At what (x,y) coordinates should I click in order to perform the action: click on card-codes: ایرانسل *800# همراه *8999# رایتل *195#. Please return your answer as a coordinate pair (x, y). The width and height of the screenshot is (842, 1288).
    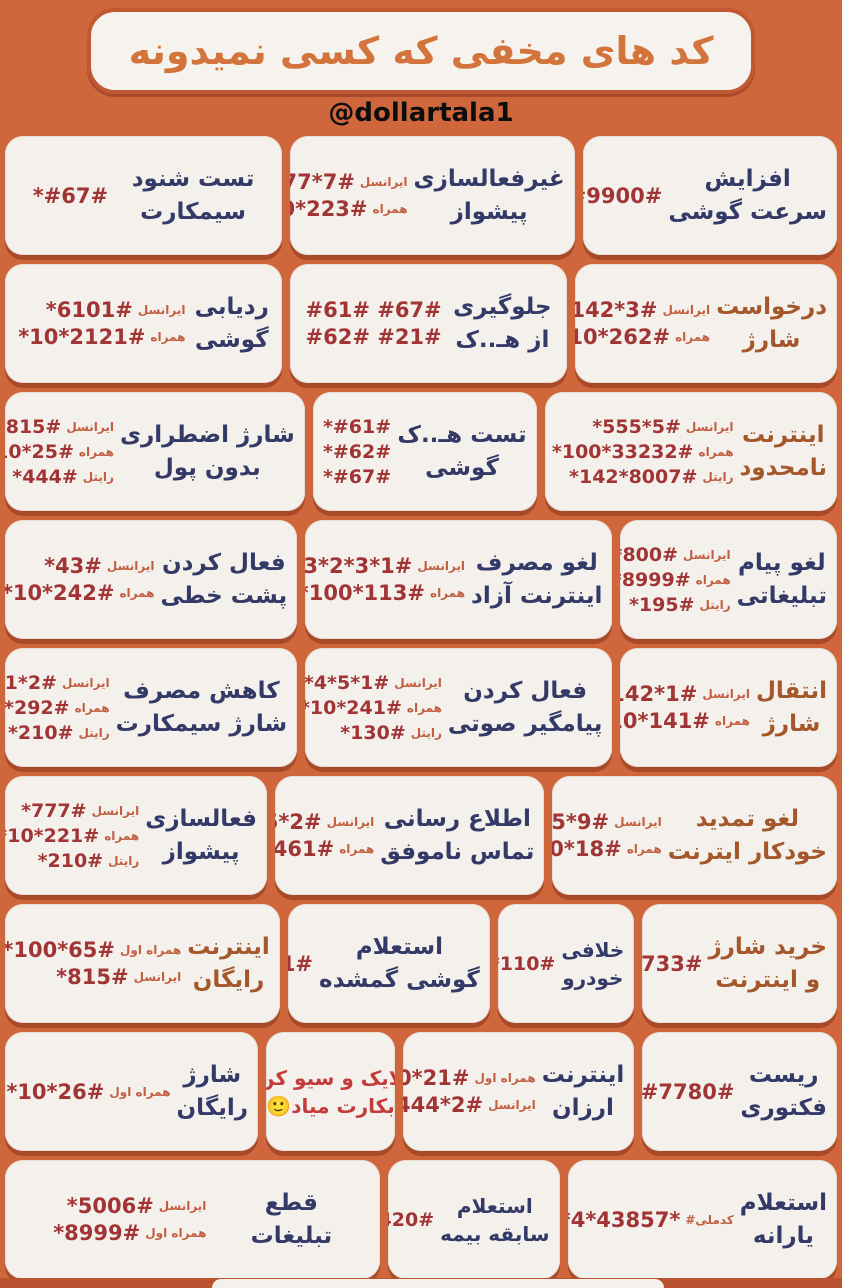
    Looking at the image, I should click on (675, 580).